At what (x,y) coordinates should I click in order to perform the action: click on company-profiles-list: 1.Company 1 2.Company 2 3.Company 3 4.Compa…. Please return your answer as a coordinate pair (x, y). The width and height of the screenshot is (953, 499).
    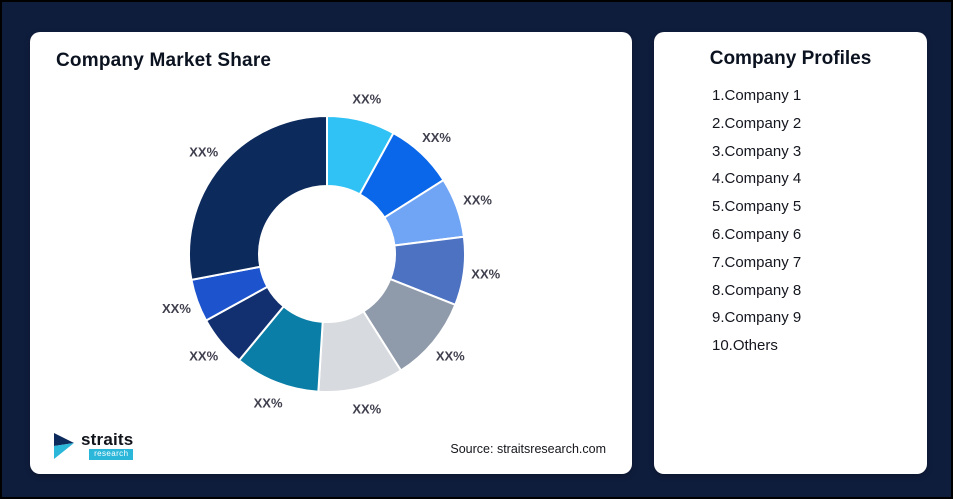
    Looking at the image, I should click on (756, 221).